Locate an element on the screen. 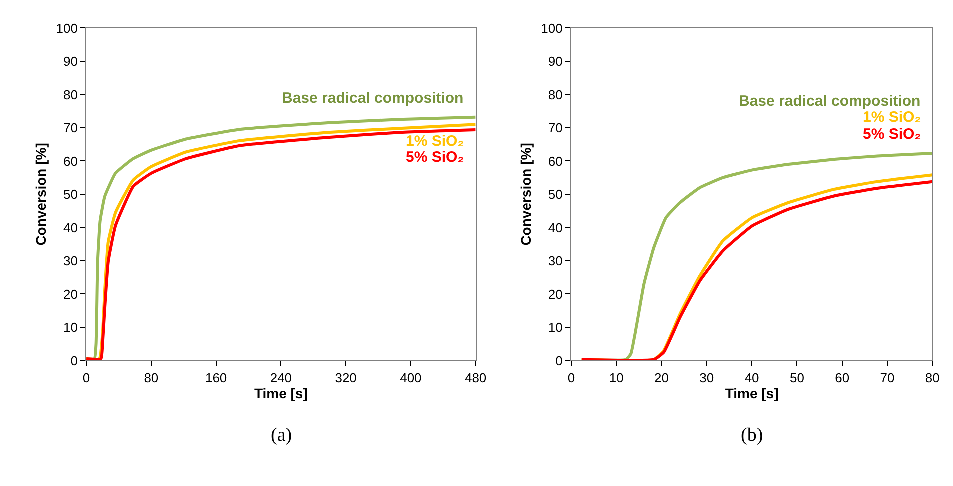  x-tick-label: 160 is located at coordinates (216, 378).